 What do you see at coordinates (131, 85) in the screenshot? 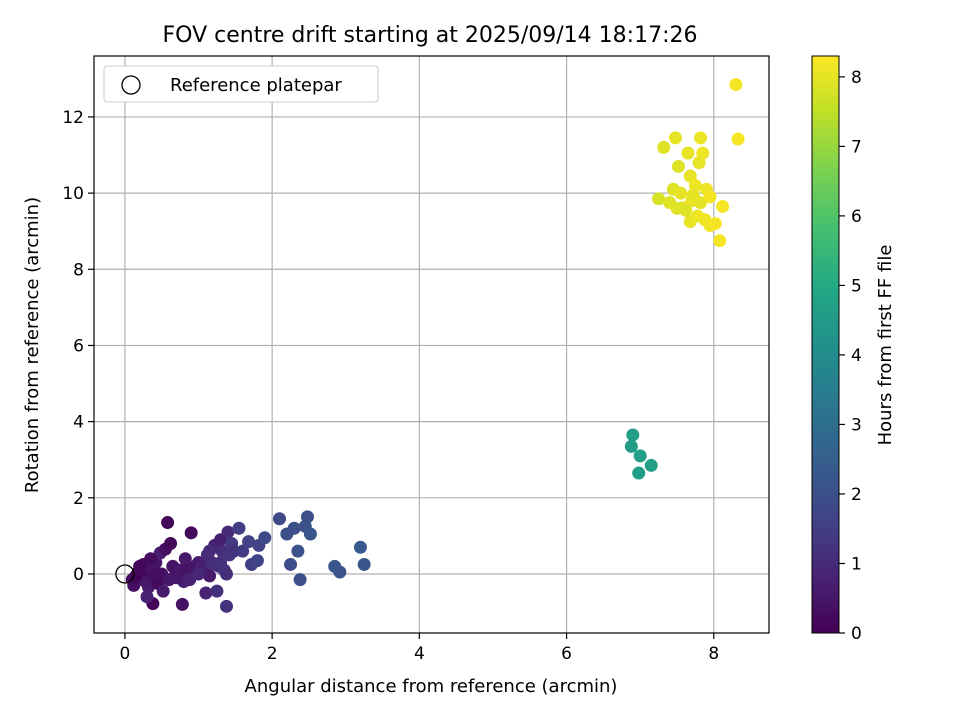
I see `legend-marker-icon` at bounding box center [131, 85].